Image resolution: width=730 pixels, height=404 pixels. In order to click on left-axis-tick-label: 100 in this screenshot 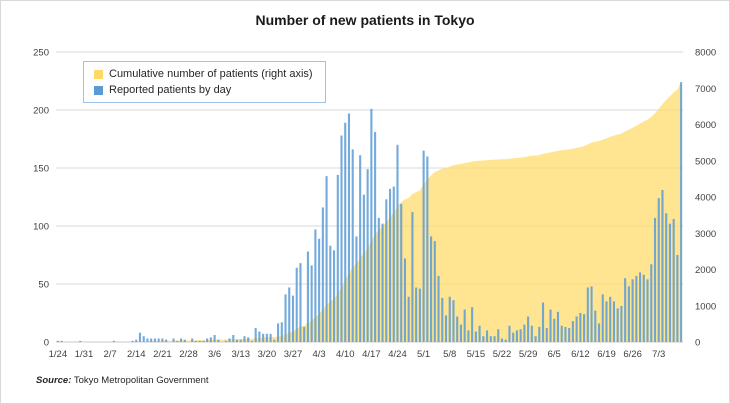, I will do `click(41, 227)`.